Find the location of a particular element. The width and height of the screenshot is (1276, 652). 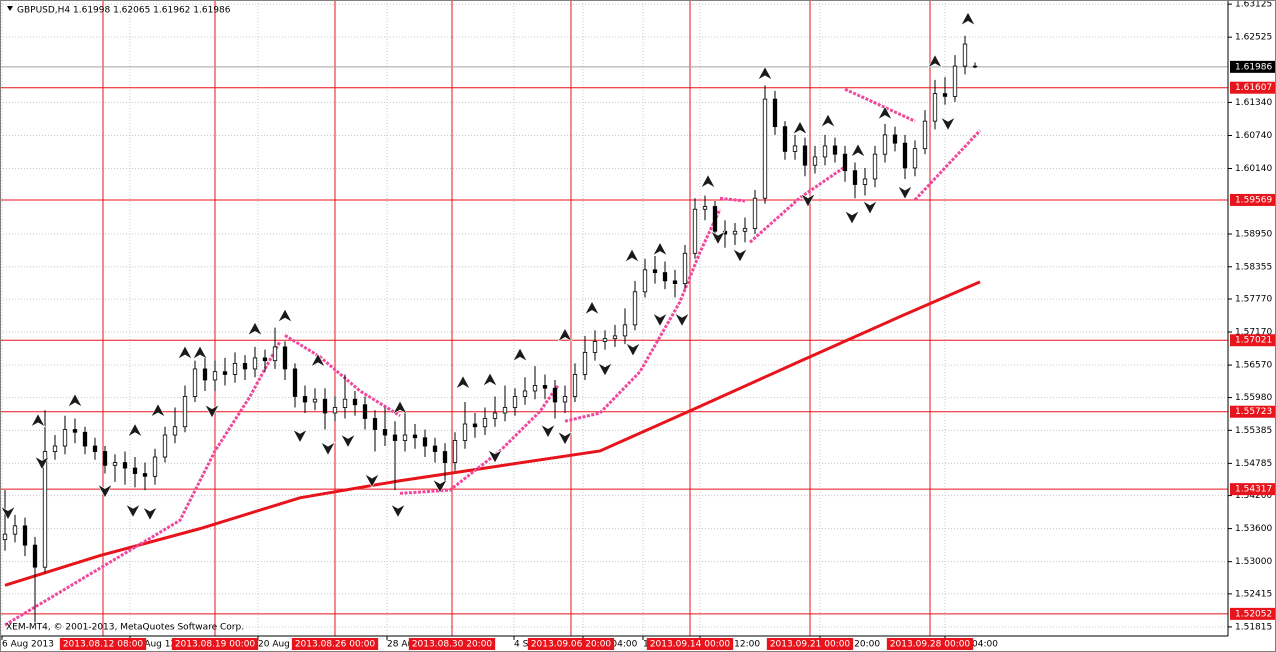

y-tick-label: 1.53600 is located at coordinates (1253, 529).